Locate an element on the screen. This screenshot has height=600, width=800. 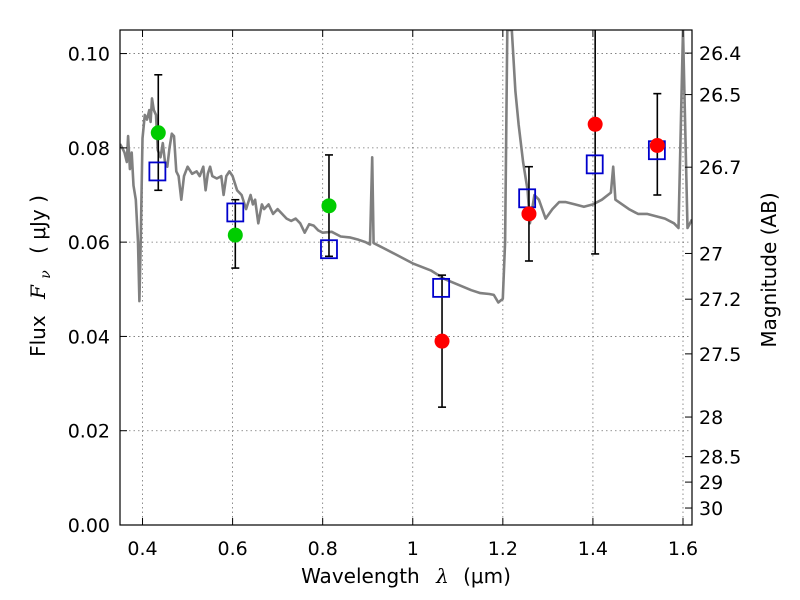
x-axis-label: Wavelength λ (μm) is located at coordinates (406, 576).